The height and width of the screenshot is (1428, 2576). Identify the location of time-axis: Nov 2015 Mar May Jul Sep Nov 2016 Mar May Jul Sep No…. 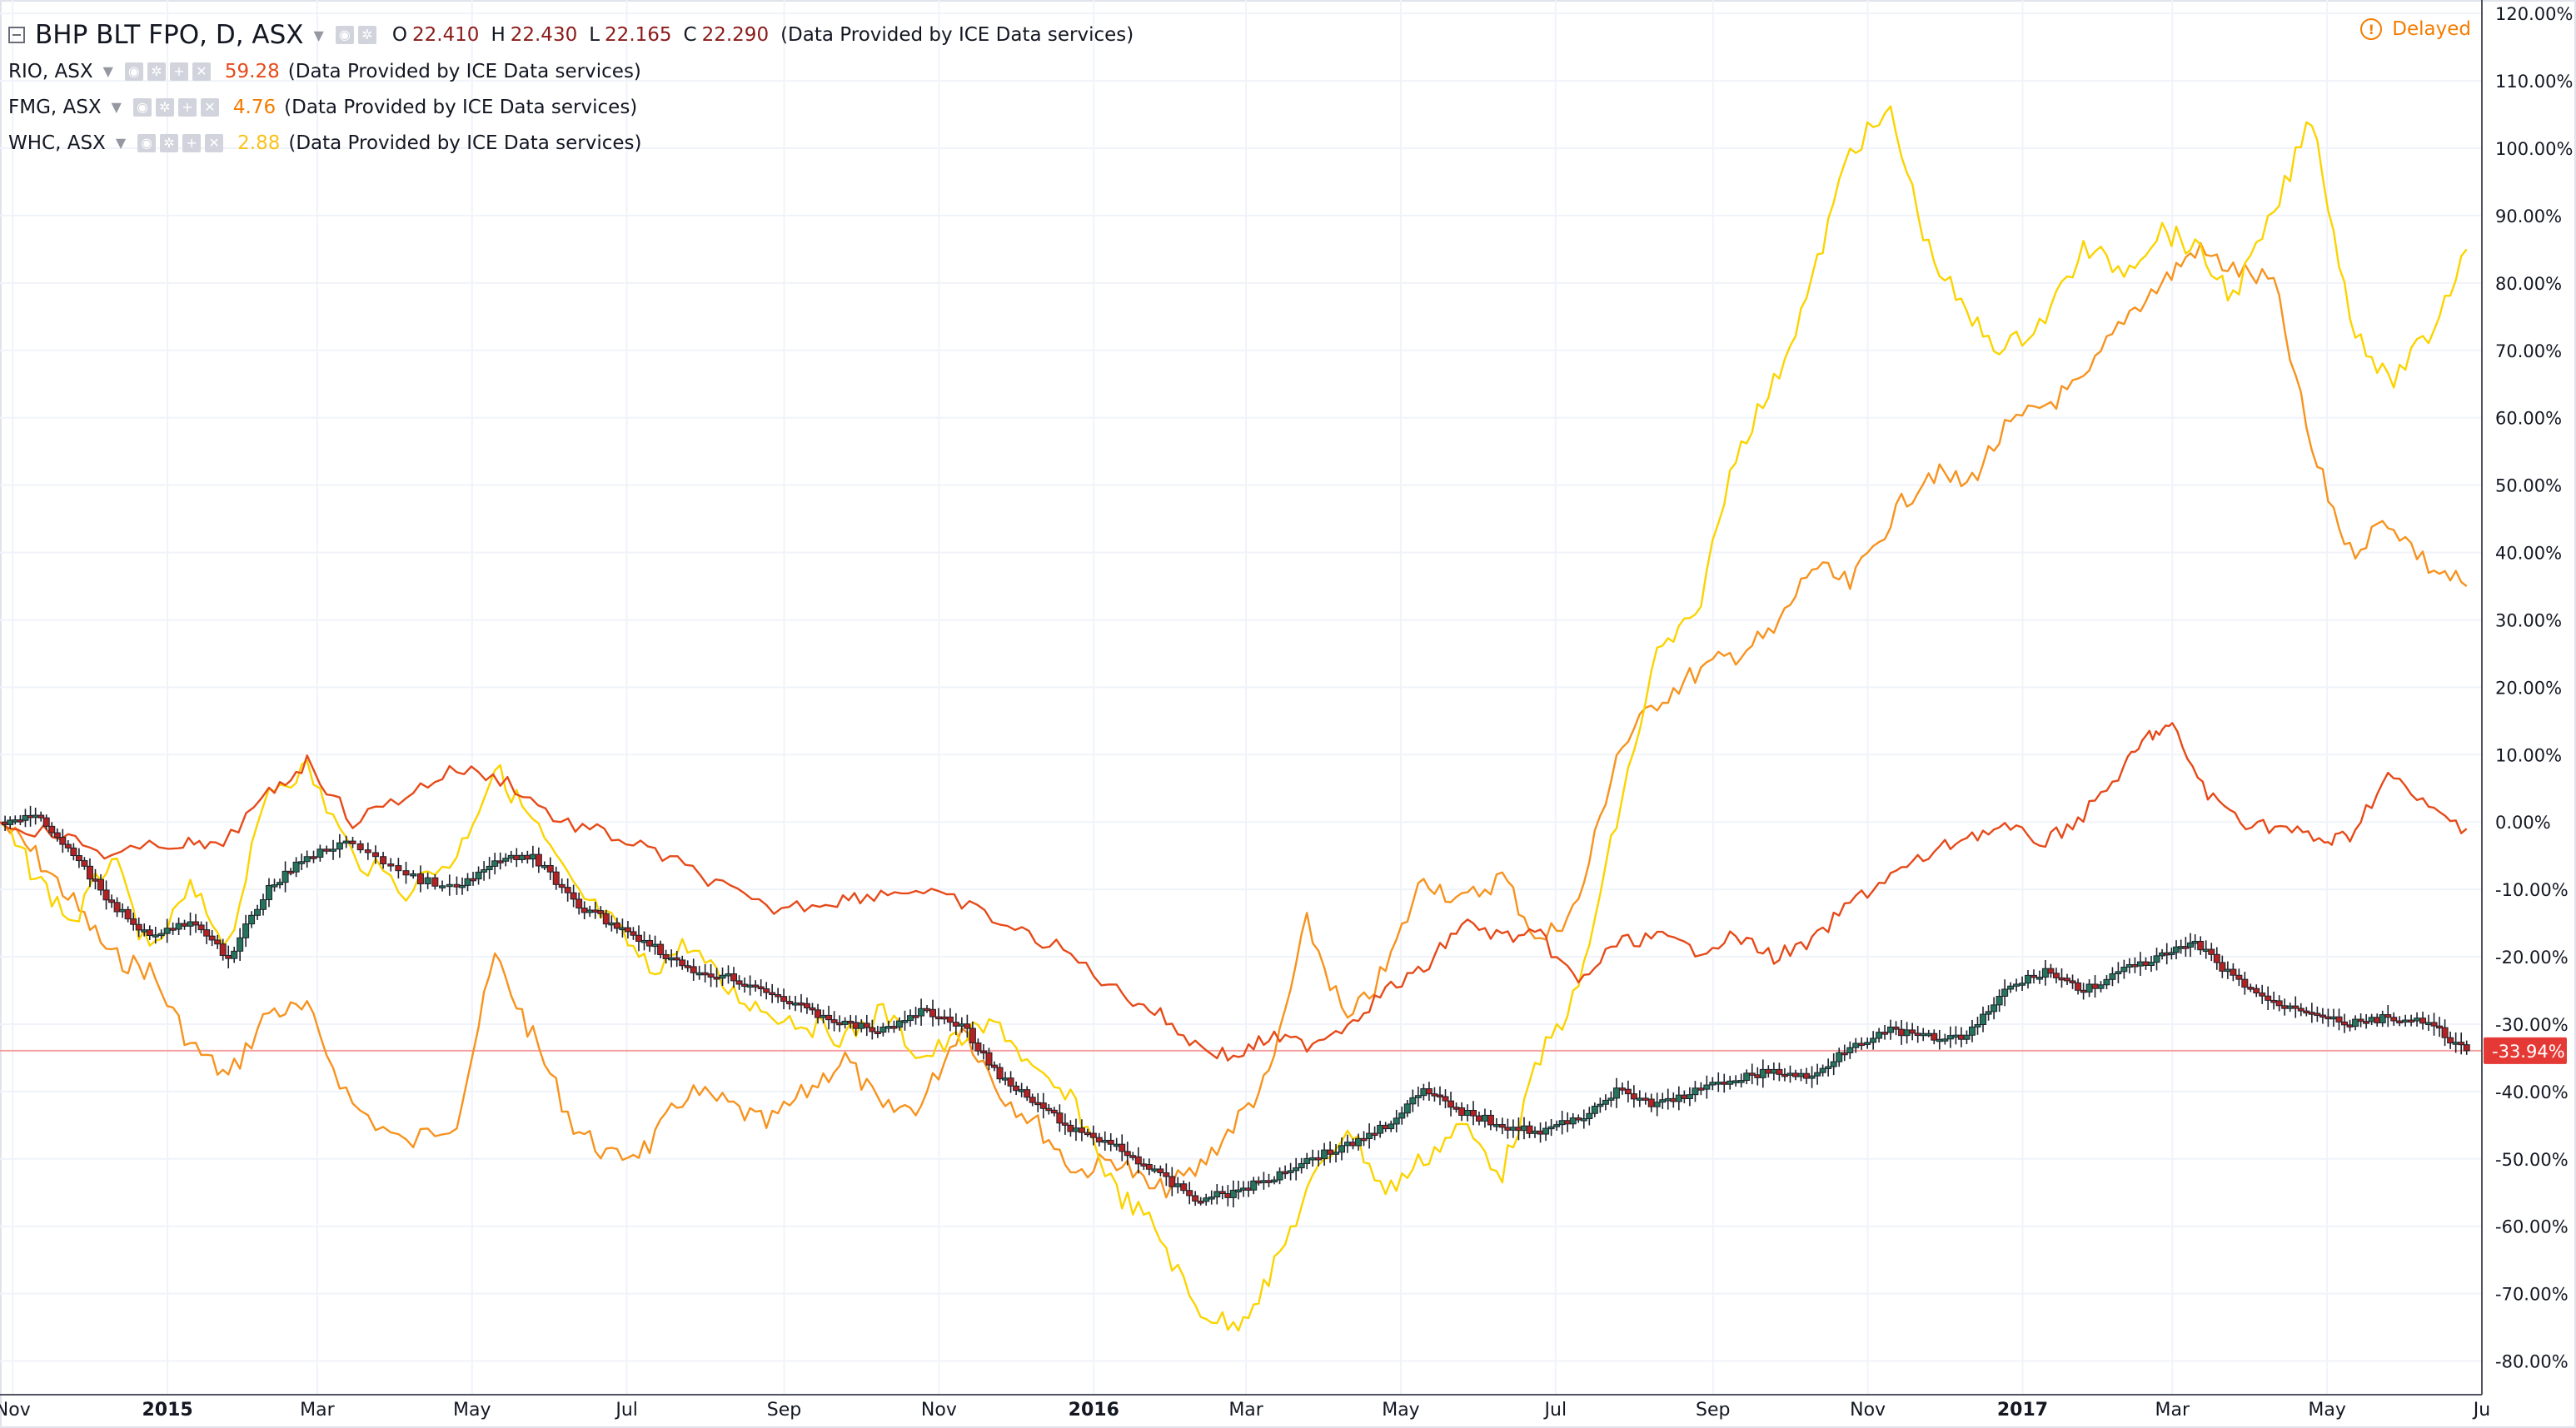
(1245, 1410).